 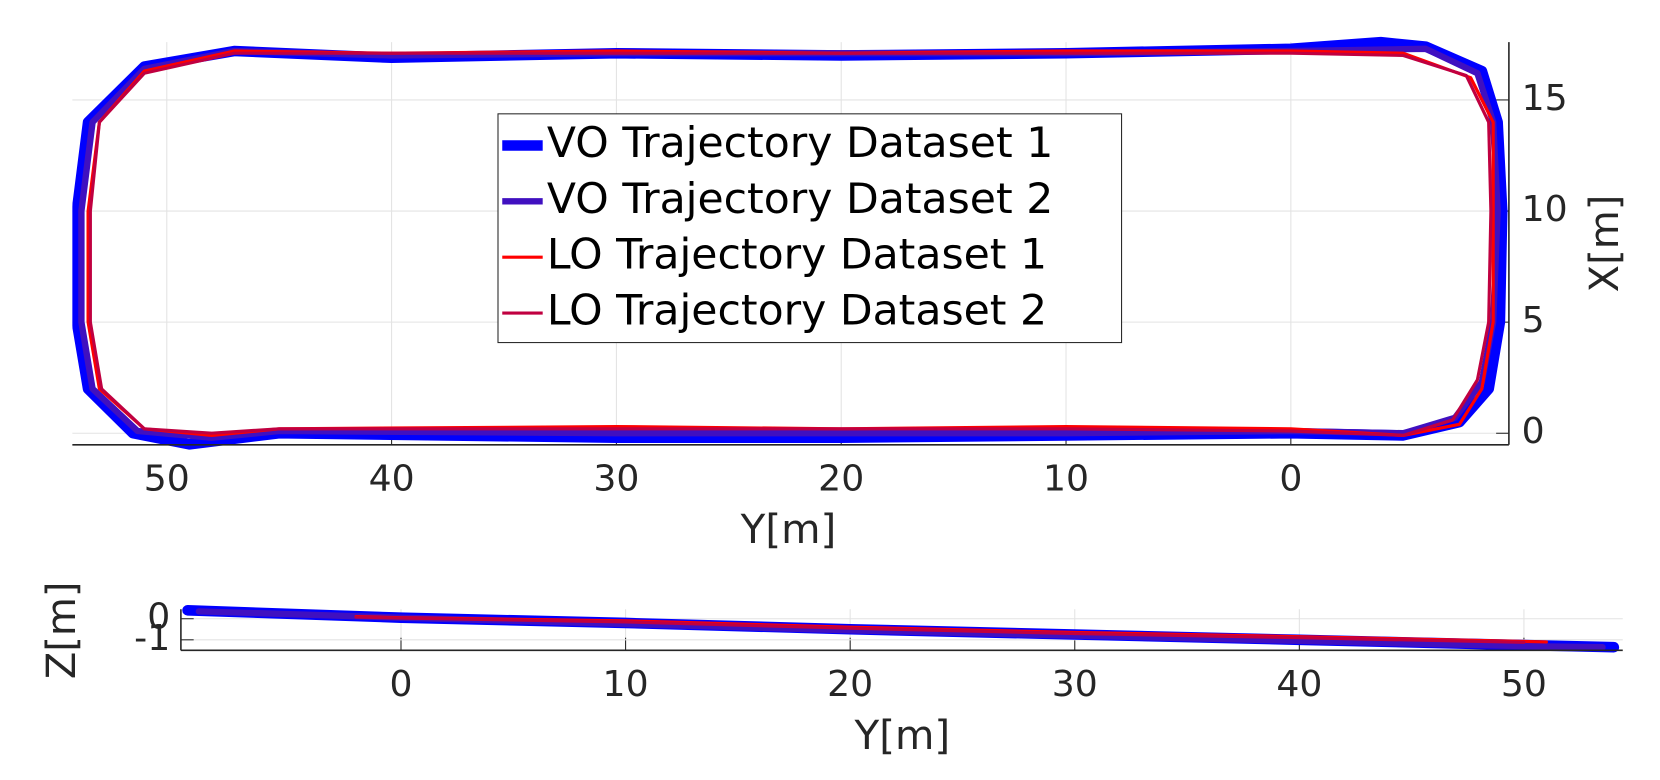 I want to click on legend-label: LO Trajectory Dataset 1, so click(x=797, y=254).